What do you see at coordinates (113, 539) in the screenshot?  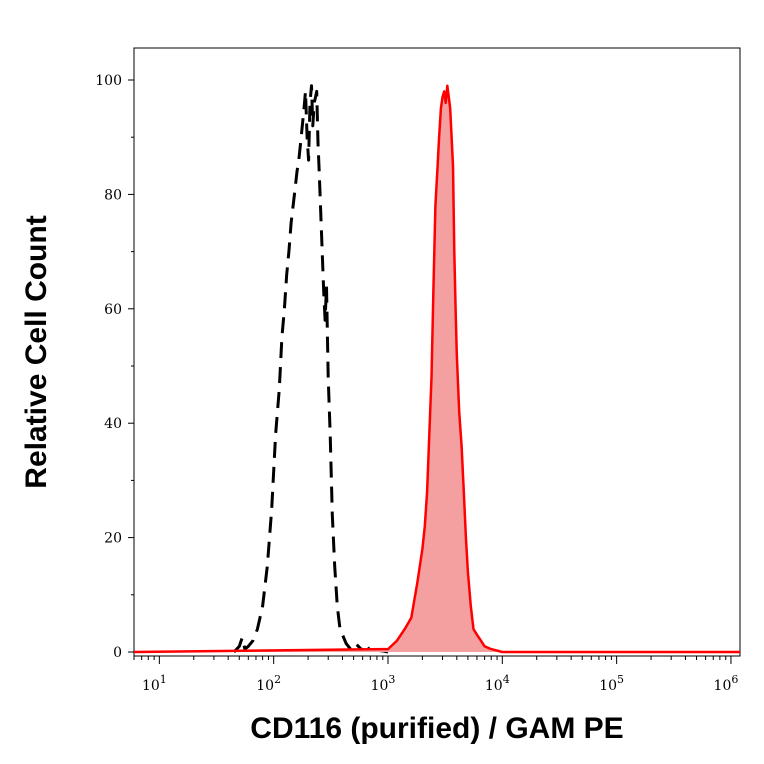 I see `y-tick-label: 20` at bounding box center [113, 539].